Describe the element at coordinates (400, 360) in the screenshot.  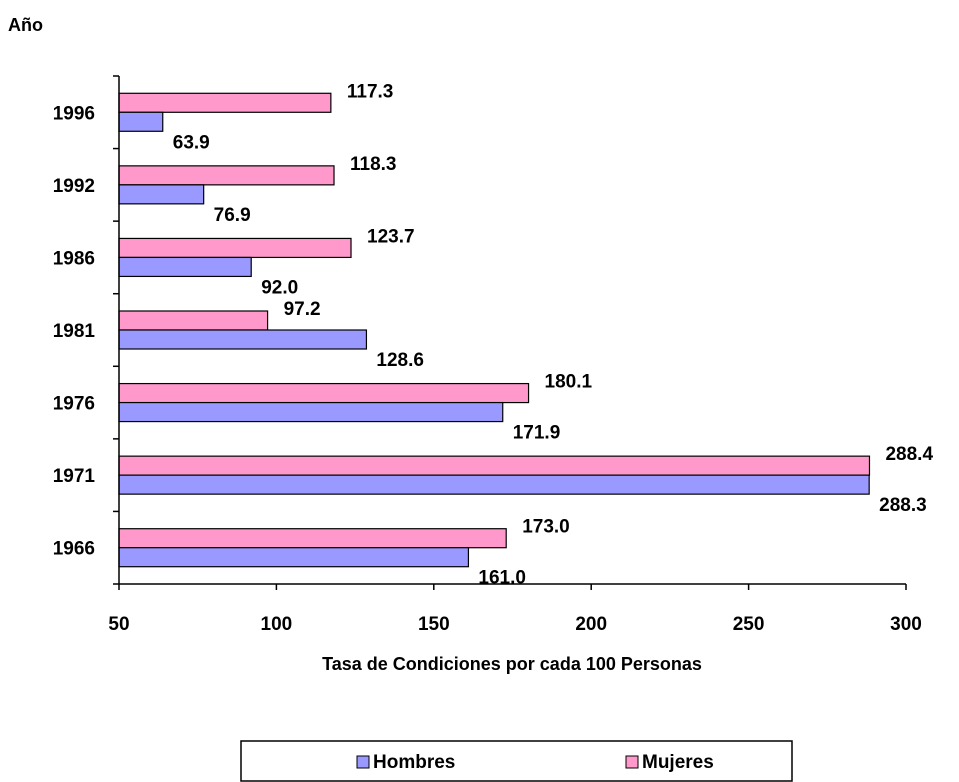
I see `data-label-hombres-1981: 128.6` at that location.